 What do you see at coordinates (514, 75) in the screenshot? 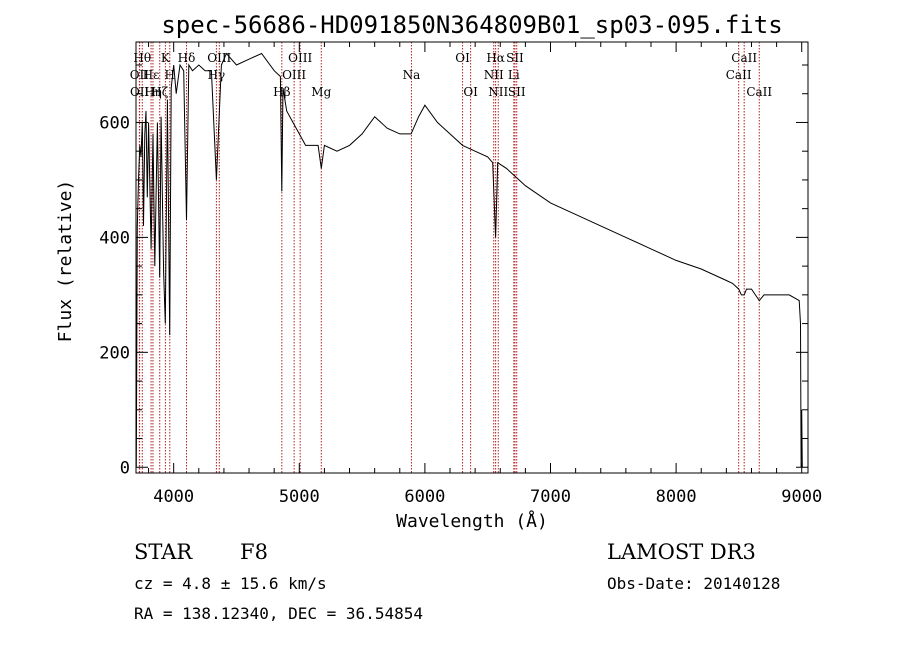
I see `line-label: Li` at bounding box center [514, 75].